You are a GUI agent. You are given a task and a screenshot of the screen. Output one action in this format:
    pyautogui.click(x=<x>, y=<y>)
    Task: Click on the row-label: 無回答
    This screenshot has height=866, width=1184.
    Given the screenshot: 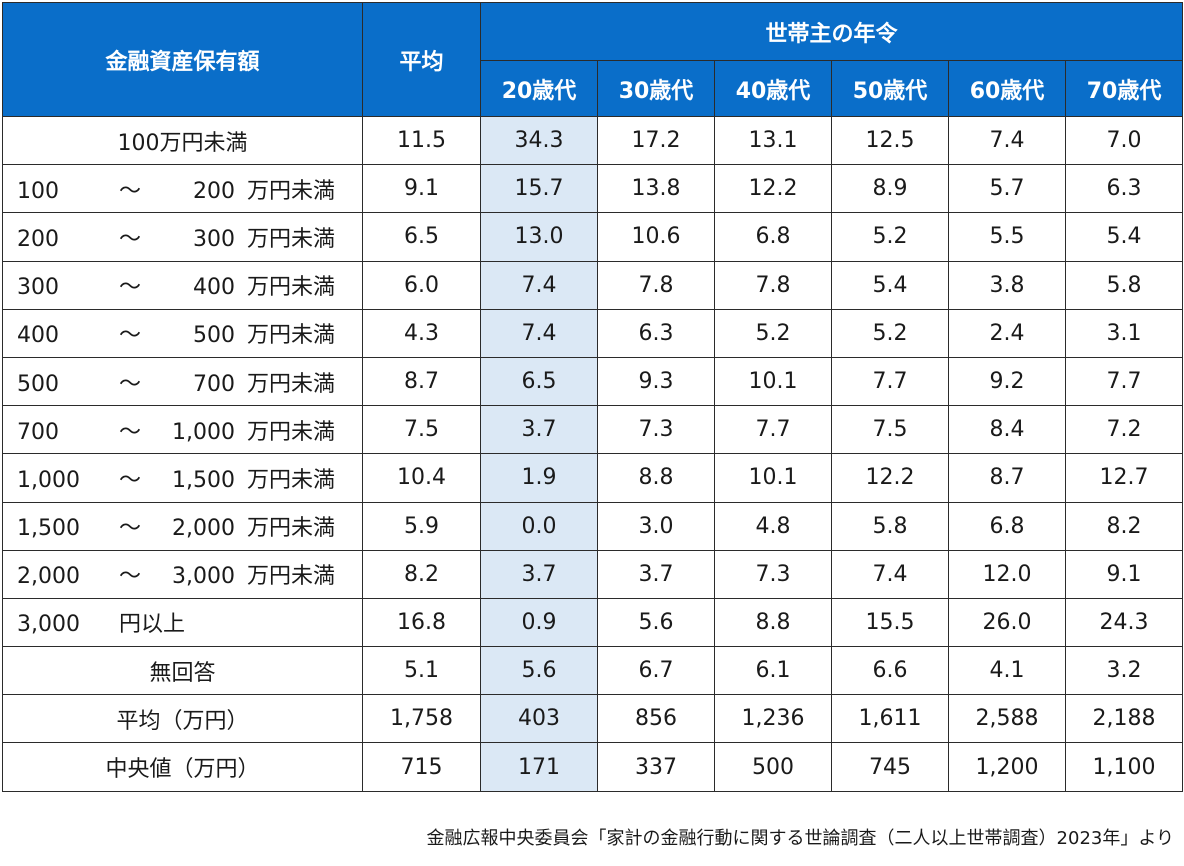 What is the action you would take?
    pyautogui.click(x=182, y=671)
    